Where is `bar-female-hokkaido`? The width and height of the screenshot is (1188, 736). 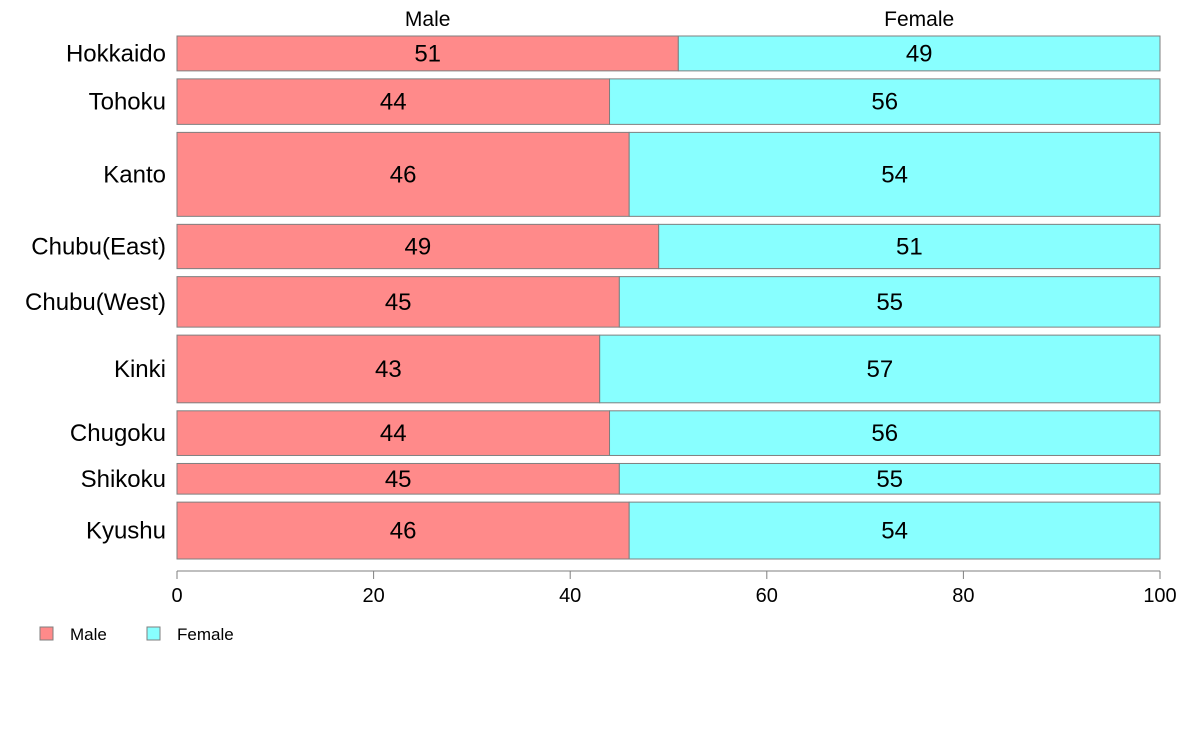 bar-female-hokkaido is located at coordinates (919, 53).